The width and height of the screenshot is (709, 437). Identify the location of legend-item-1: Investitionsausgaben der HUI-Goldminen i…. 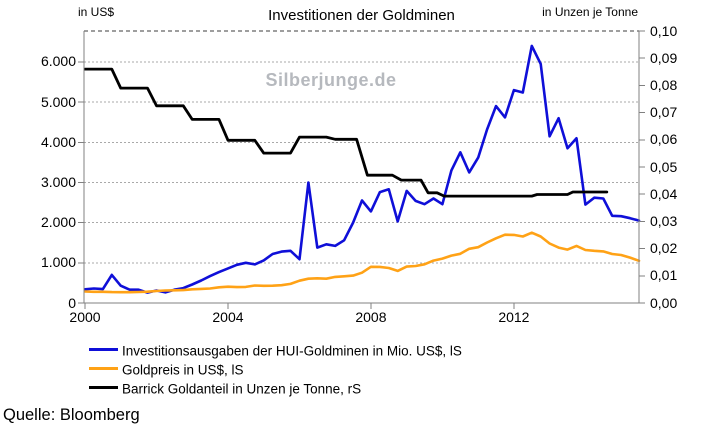
(275, 350).